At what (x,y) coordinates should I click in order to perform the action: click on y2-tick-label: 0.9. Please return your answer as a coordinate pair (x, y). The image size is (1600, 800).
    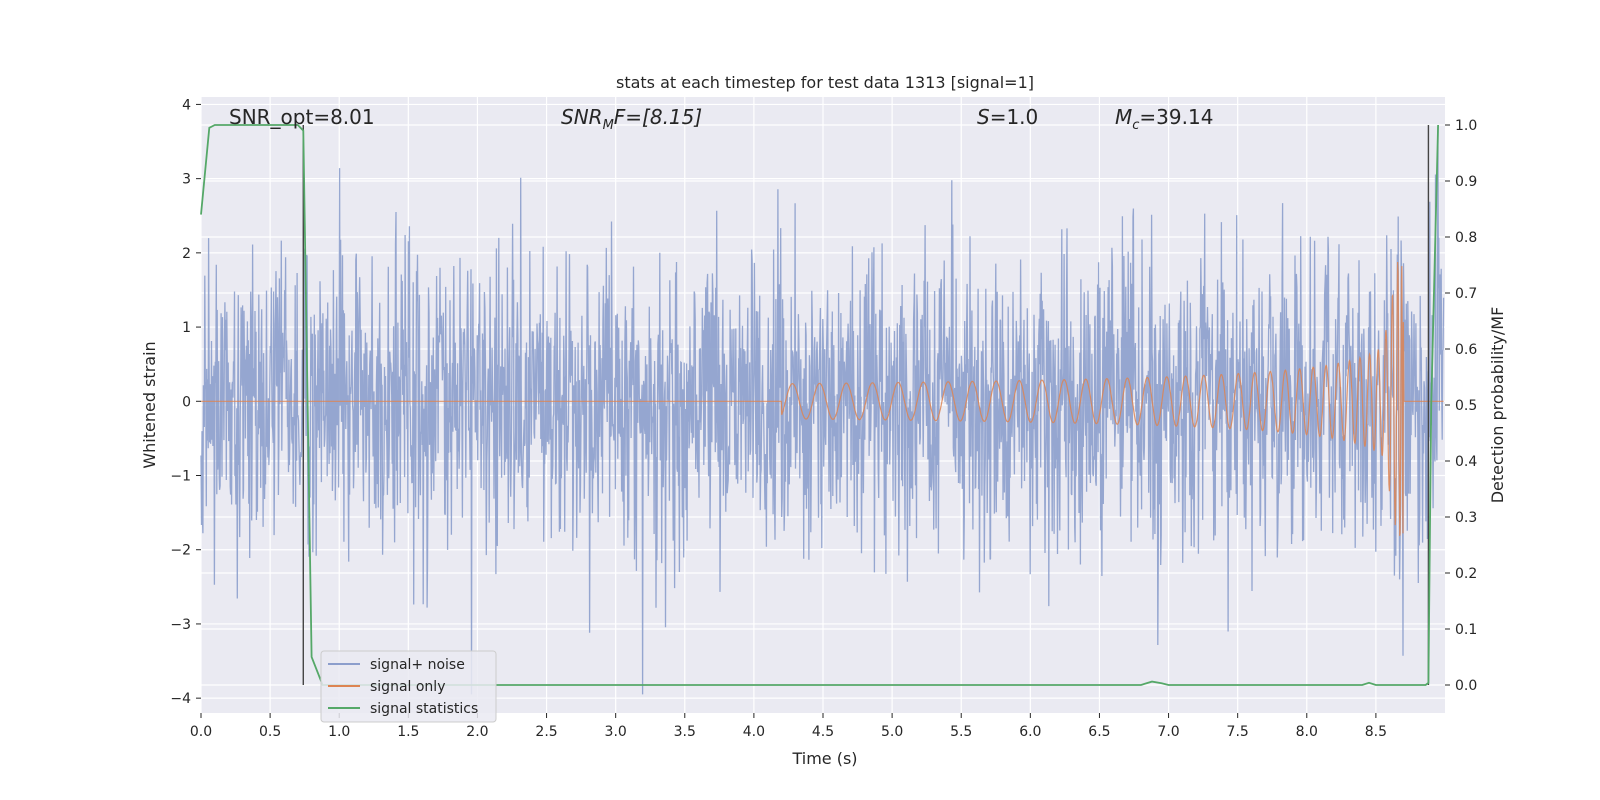
    Looking at the image, I should click on (1466, 182).